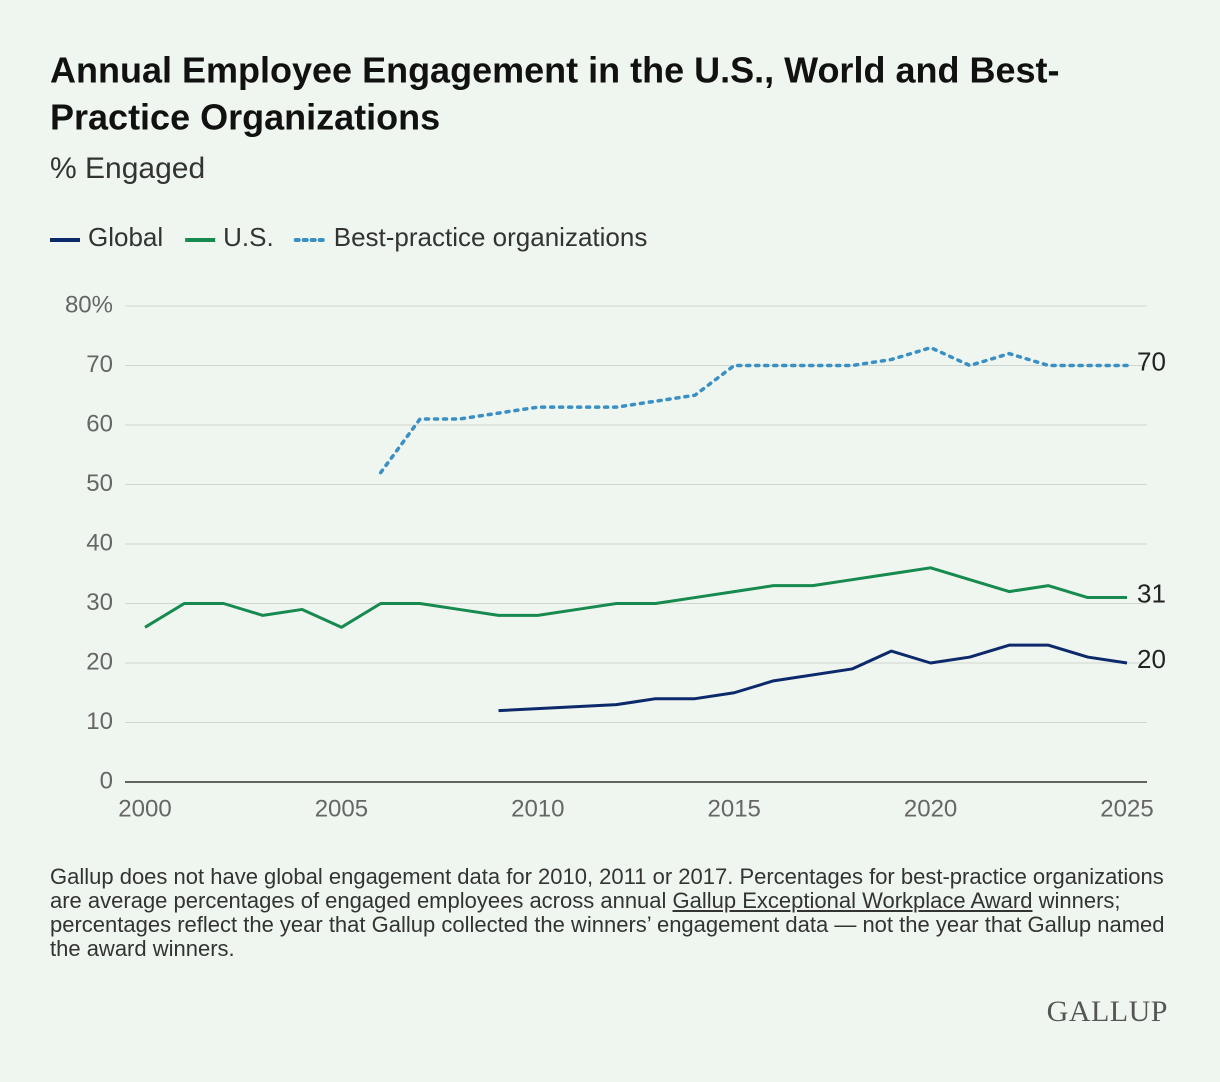  I want to click on end-label: 70, so click(1151, 361).